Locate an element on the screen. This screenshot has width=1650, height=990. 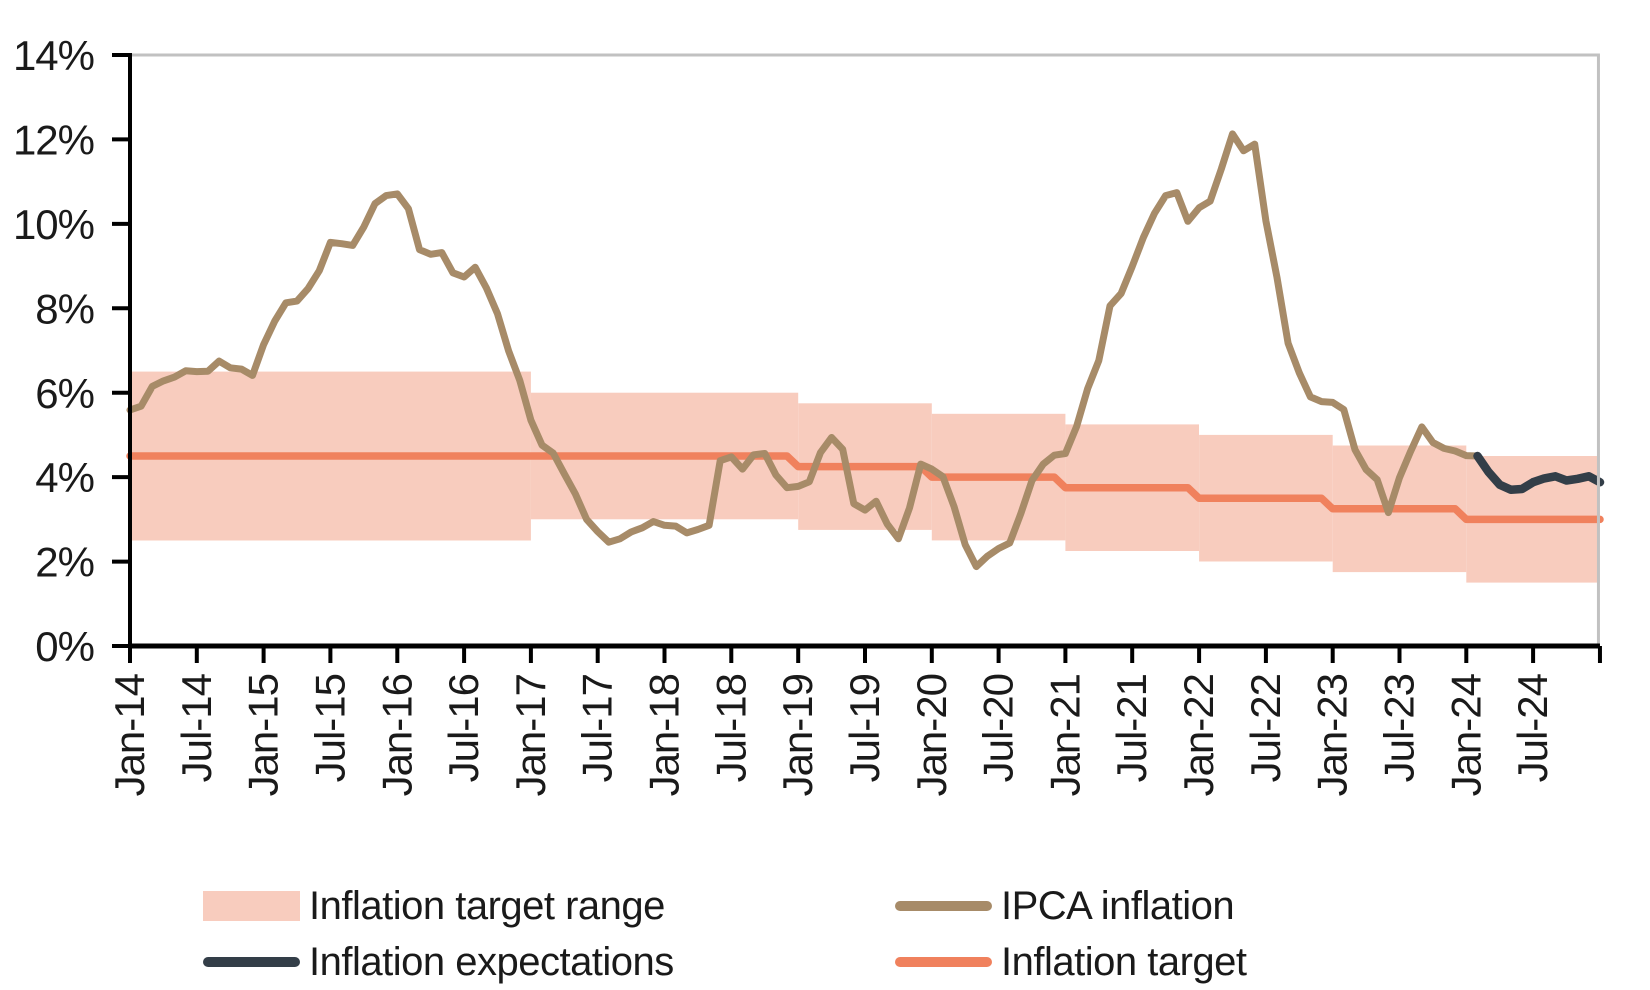
x-tick-label: Jan-20 is located at coordinates (931, 735).